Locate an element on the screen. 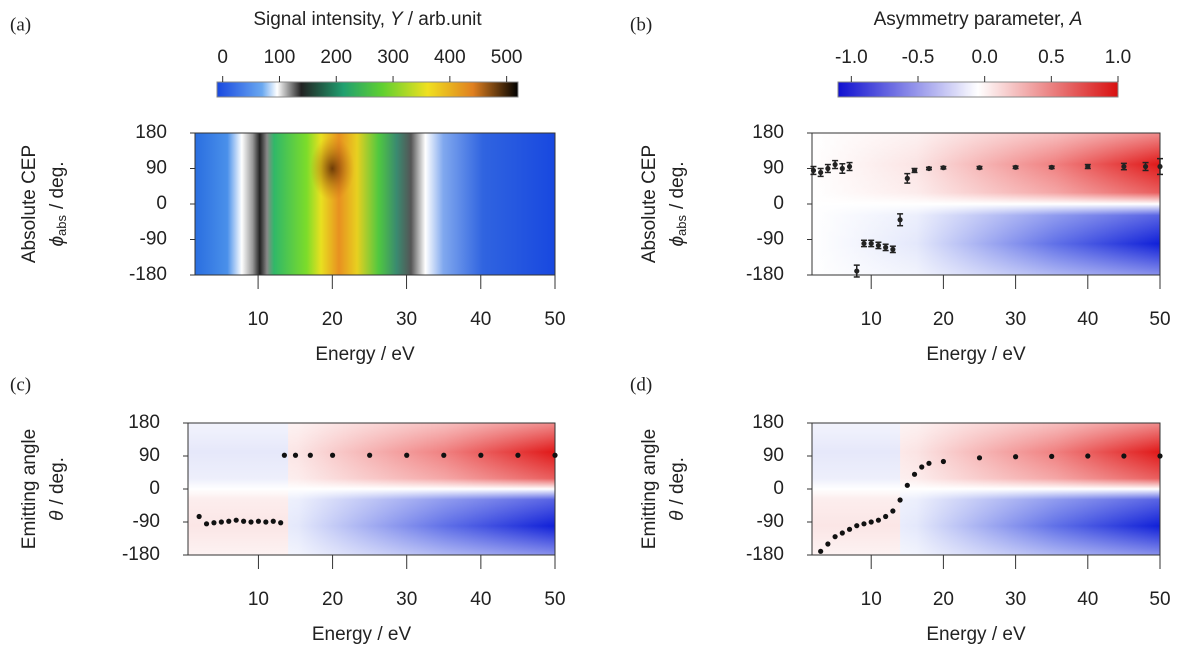 The width and height of the screenshot is (1182, 661). colorbar-tick-label: -0.5 is located at coordinates (918, 57).